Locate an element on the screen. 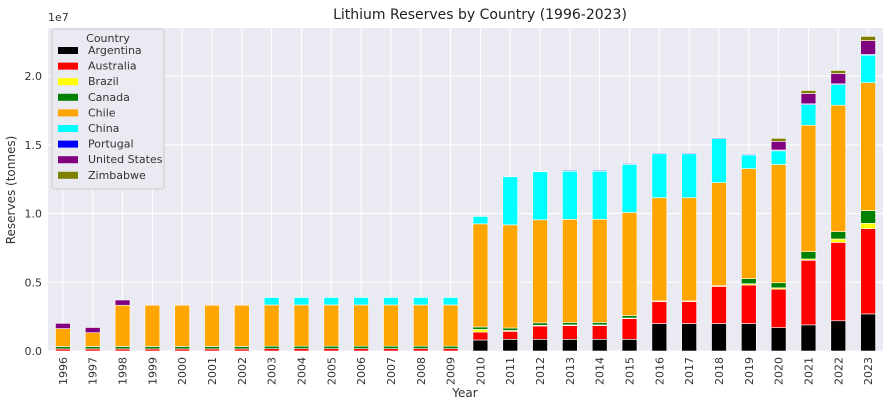 The image size is (890, 405). x-tick-label: 2004 is located at coordinates (301, 371).